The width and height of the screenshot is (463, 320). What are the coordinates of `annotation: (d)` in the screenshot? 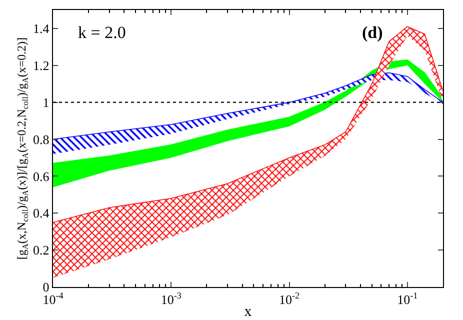 It's located at (372, 32).